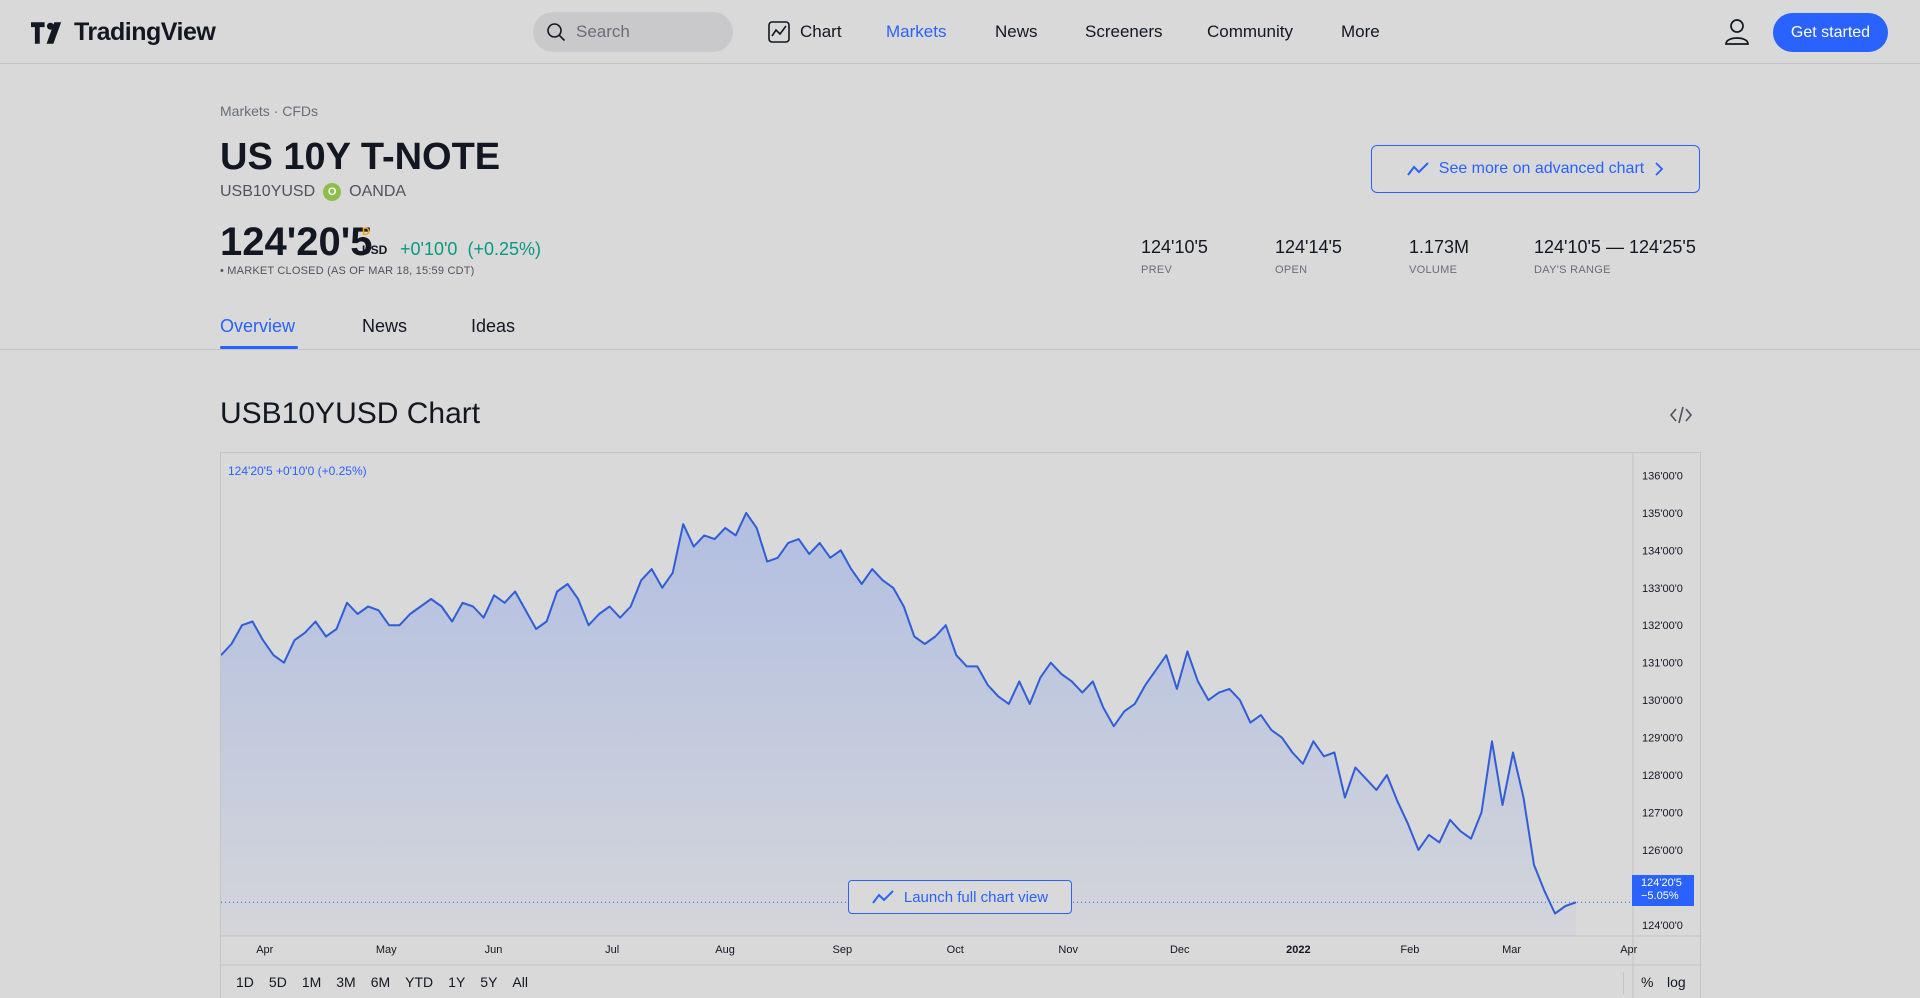 The image size is (1920, 998). What do you see at coordinates (1157, 270) in the screenshot?
I see `stat-label: PREV` at bounding box center [1157, 270].